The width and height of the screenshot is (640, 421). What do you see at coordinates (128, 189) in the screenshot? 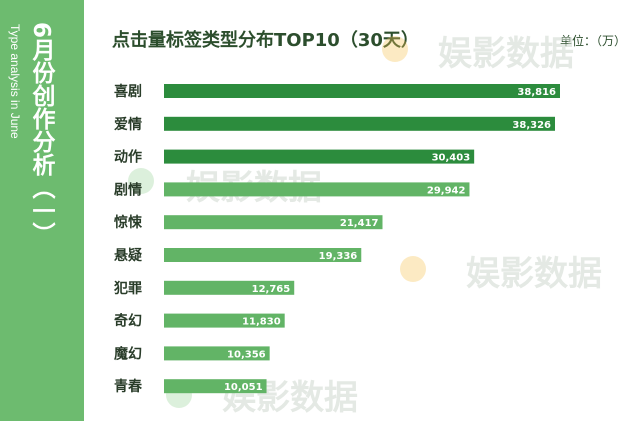
I see `category-label: 剧情` at bounding box center [128, 189].